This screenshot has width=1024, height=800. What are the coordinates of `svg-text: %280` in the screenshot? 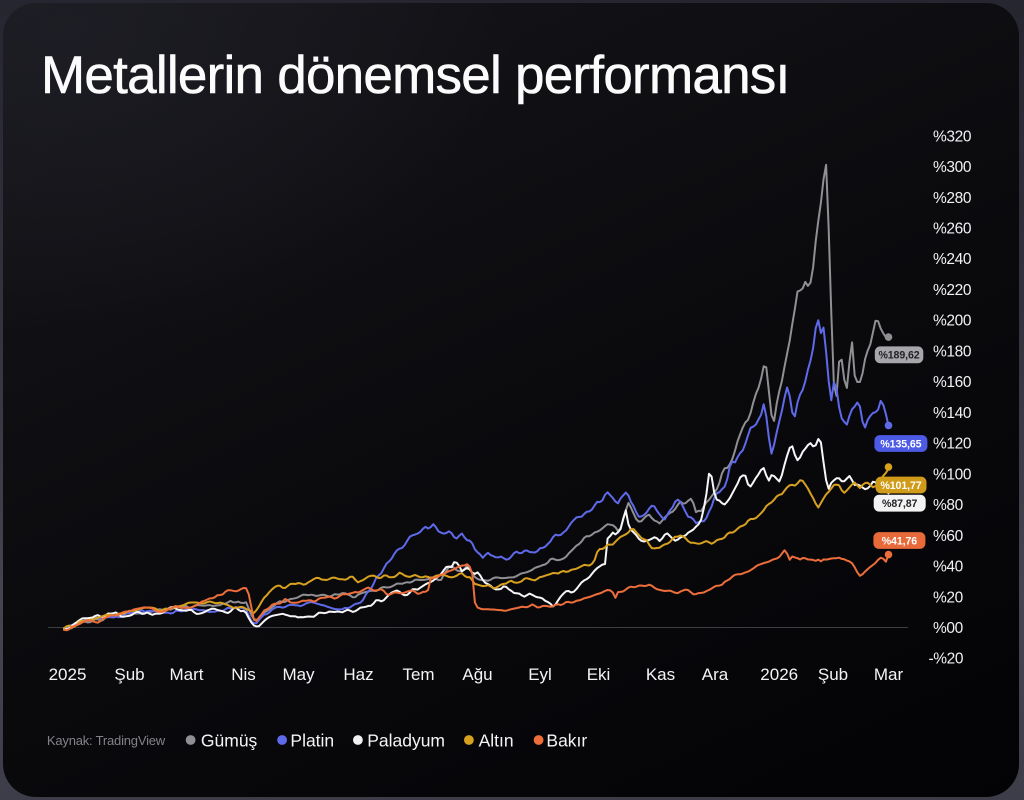 It's located at (952, 198).